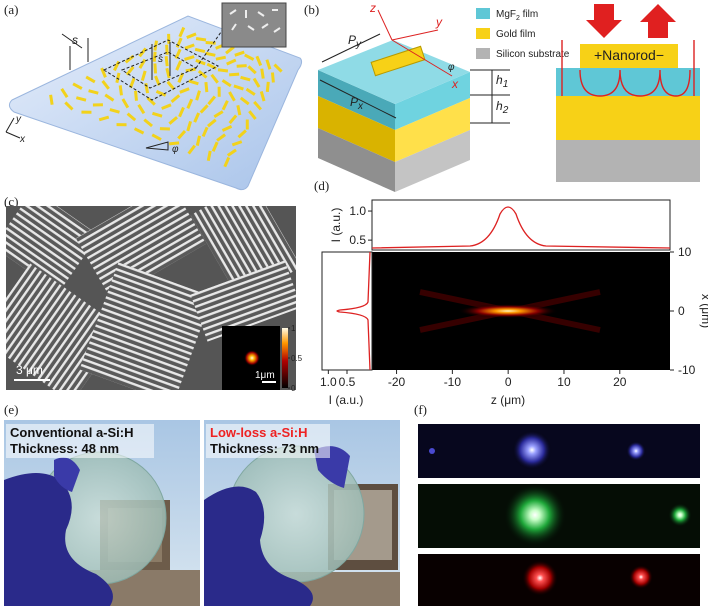  Describe the element at coordinates (353, 311) in the screenshot. I see `profile-curve` at that location.